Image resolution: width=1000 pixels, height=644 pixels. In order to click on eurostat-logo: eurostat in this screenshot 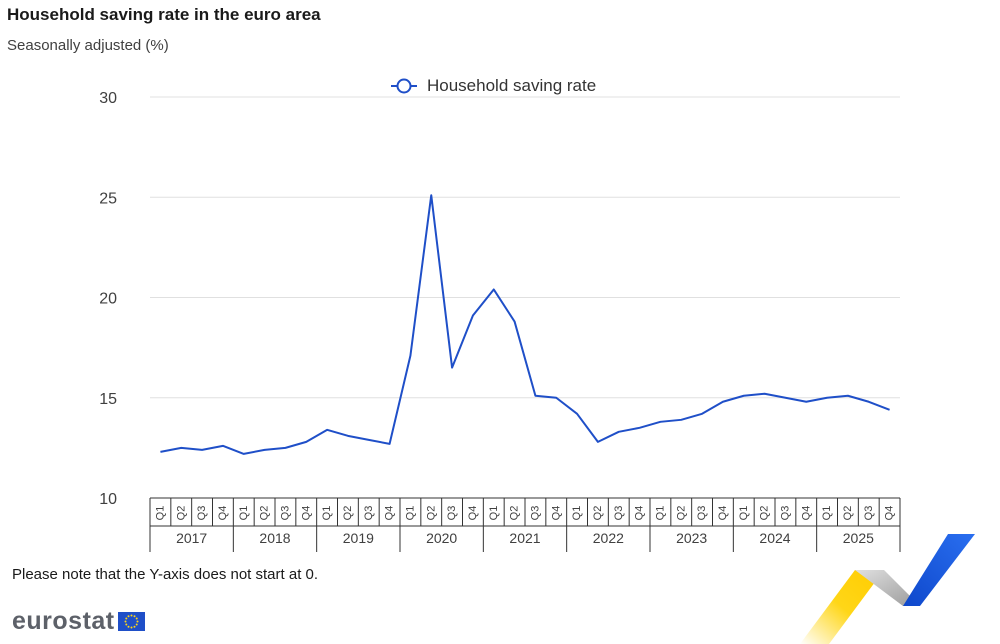, I will do `click(78, 621)`.